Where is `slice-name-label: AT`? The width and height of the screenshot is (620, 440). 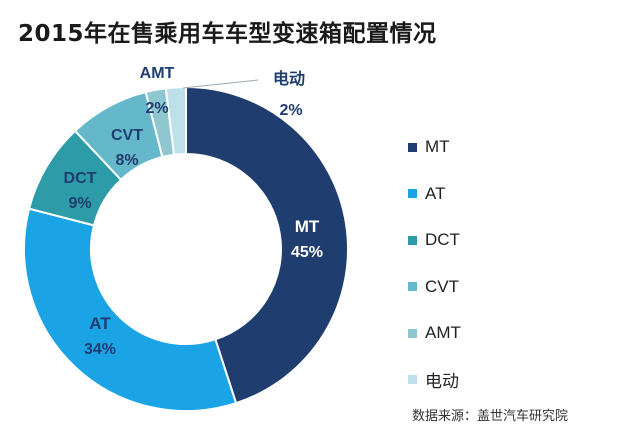 slice-name-label: AT is located at coordinates (100, 323).